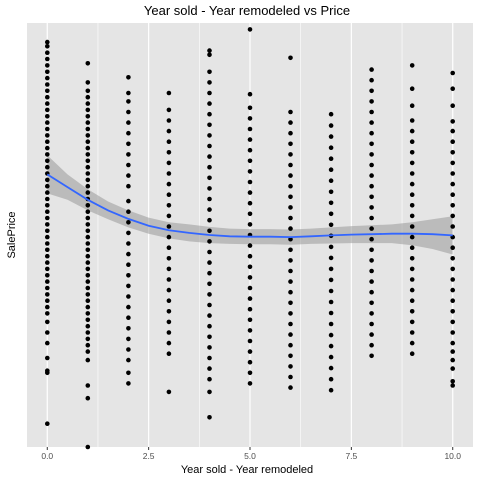 Image resolution: width=480 pixels, height=480 pixels. Describe the element at coordinates (149, 456) in the screenshot. I see `x-tick-label: 2.5` at that location.